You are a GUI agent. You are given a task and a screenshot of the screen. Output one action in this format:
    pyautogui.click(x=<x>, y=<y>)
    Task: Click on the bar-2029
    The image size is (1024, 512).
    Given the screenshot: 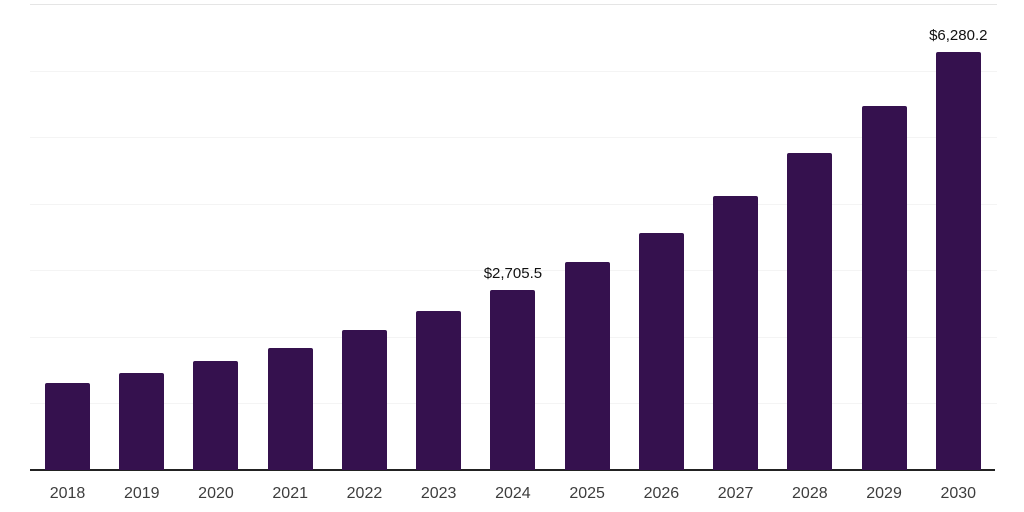 What is the action you would take?
    pyautogui.click(x=884, y=288)
    